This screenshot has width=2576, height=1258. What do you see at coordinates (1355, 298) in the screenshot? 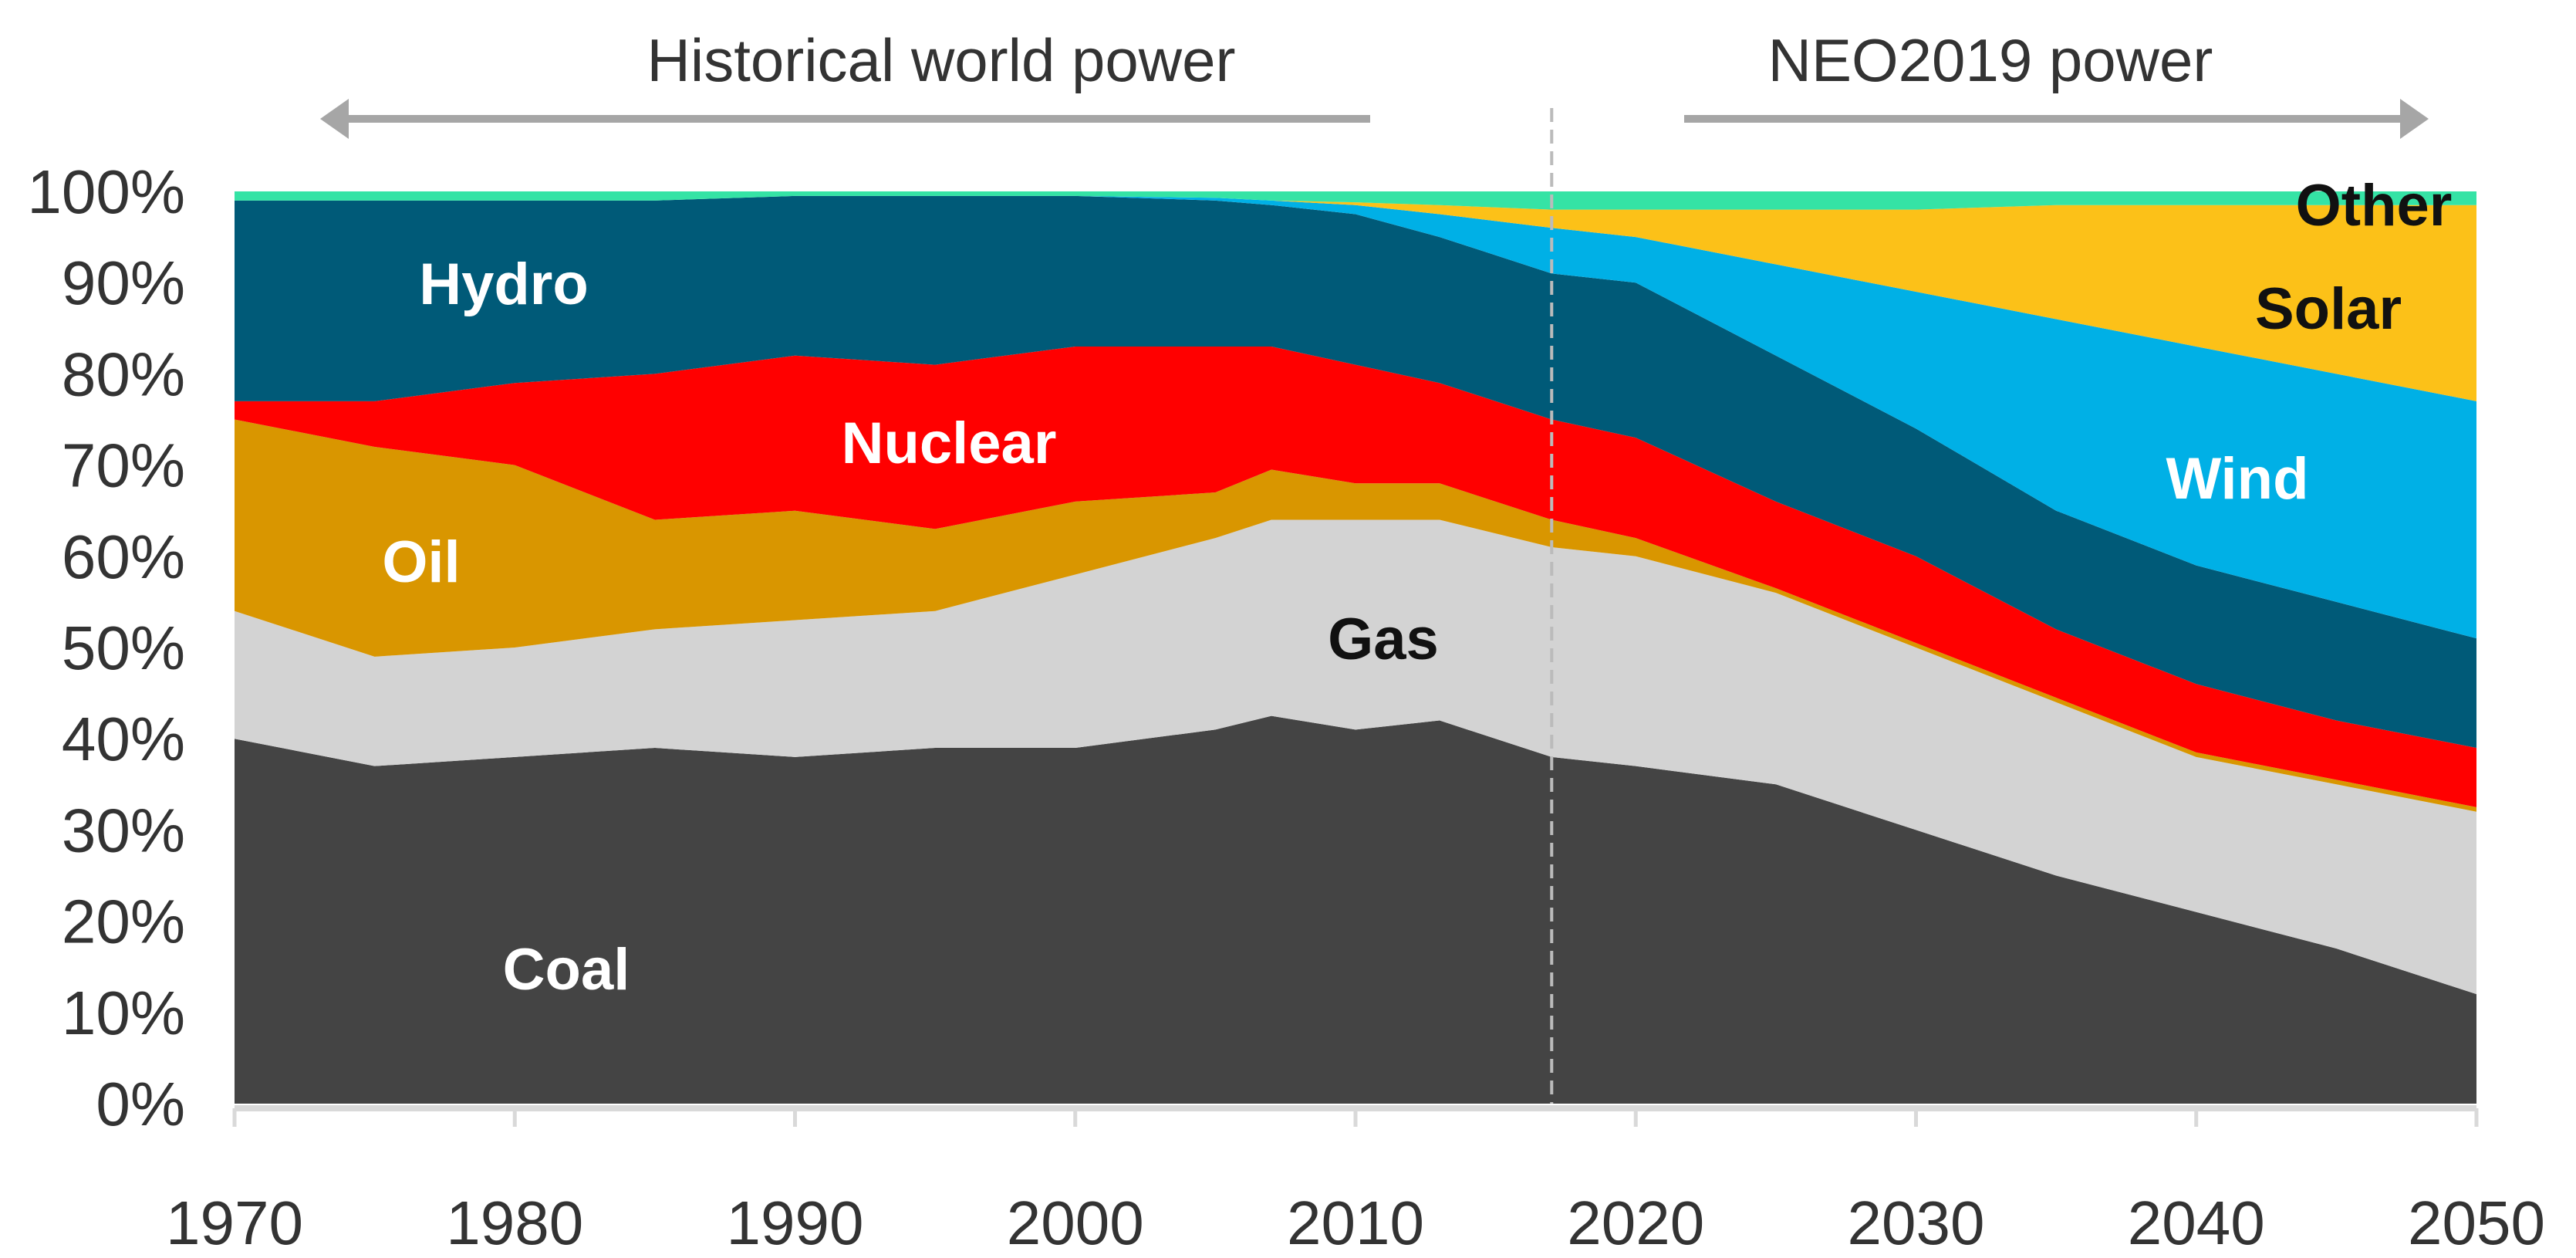
I see `area-solar` at bounding box center [1355, 298].